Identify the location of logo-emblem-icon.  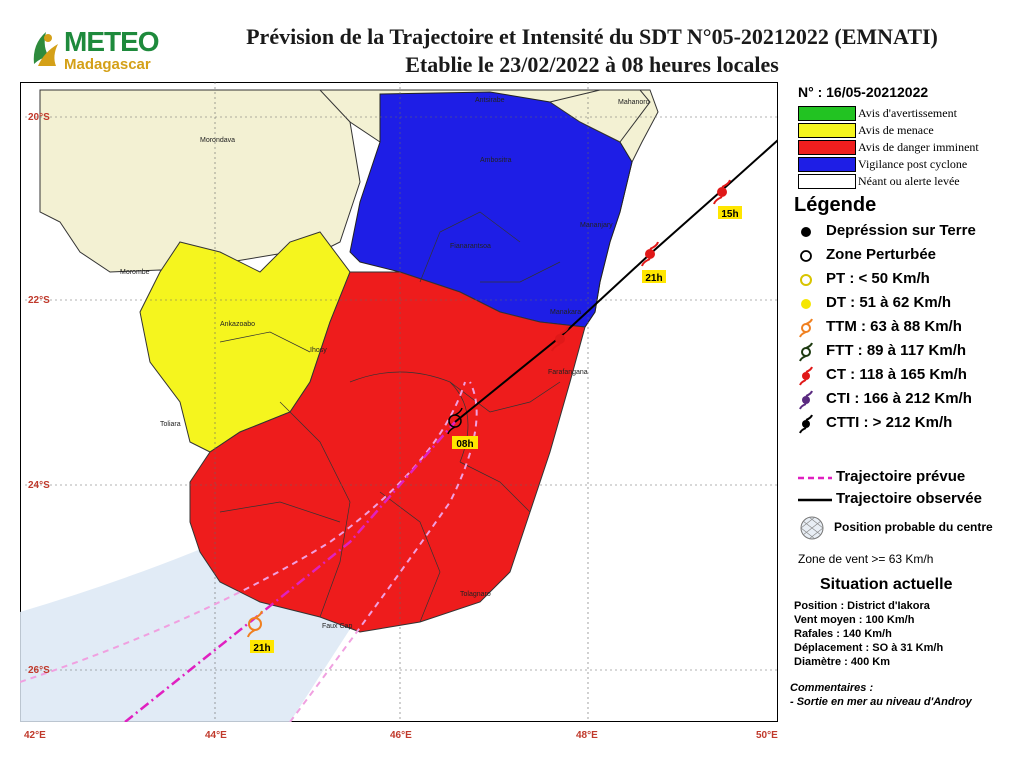
(45, 49).